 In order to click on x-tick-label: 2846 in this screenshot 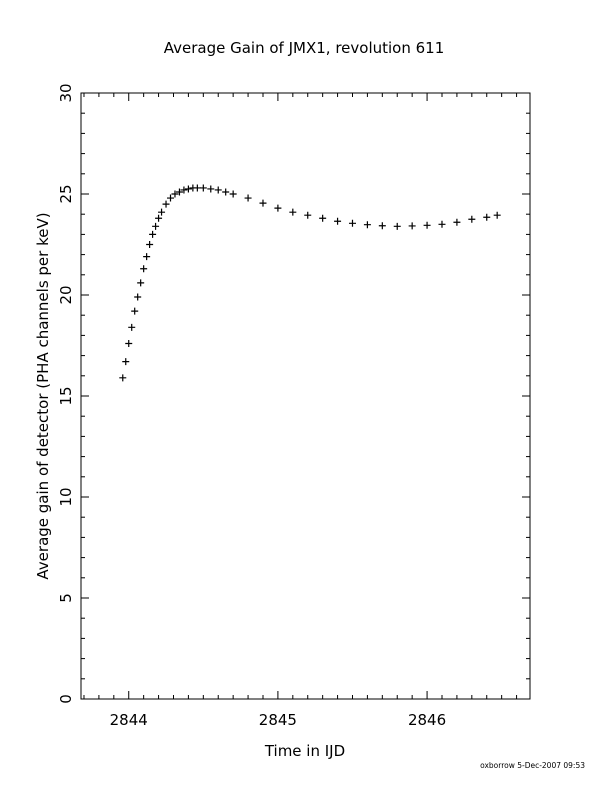, I will do `click(427, 720)`.